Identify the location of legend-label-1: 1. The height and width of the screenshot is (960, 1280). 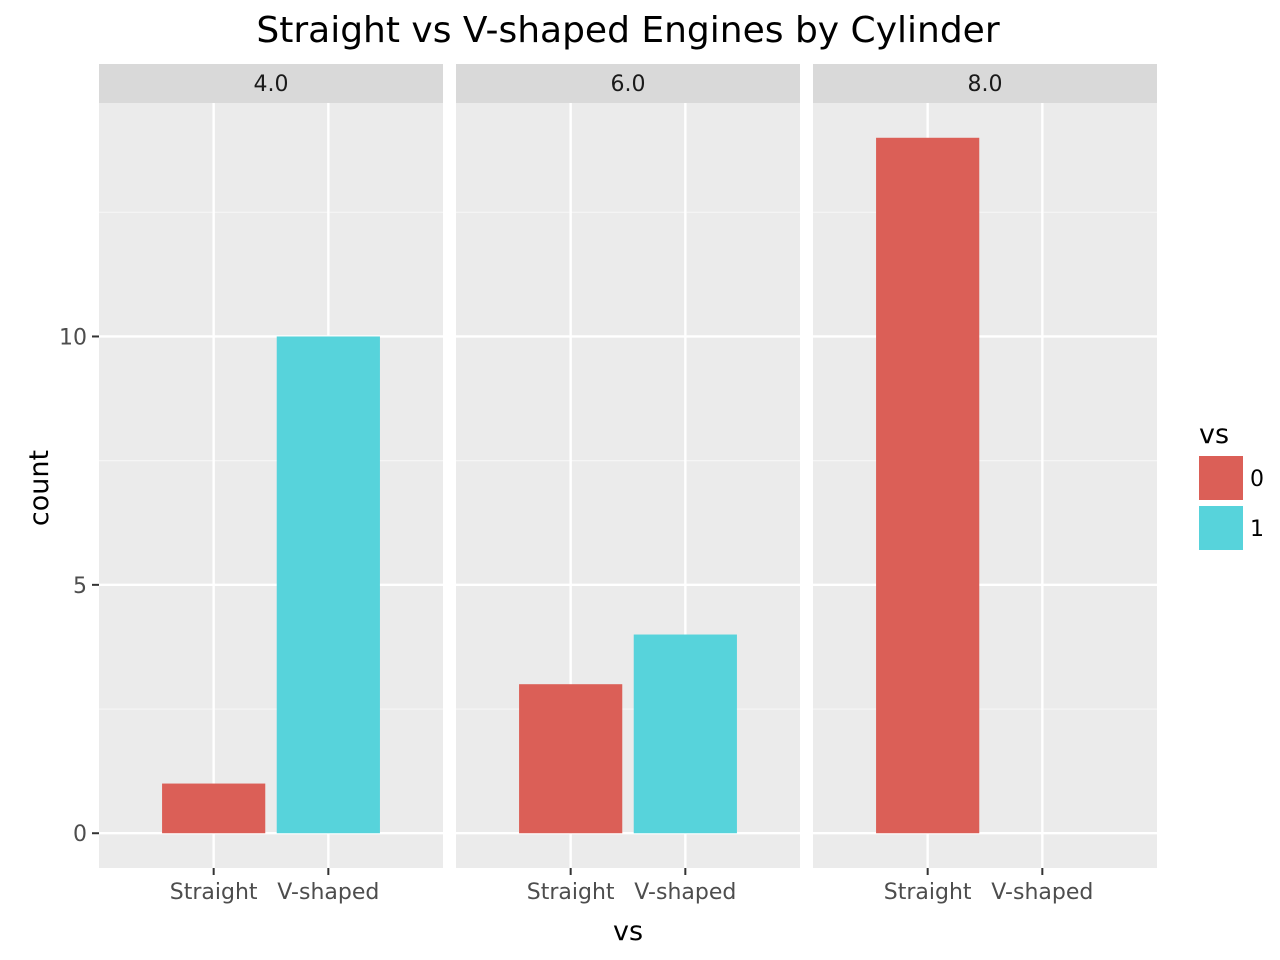
(1257, 529).